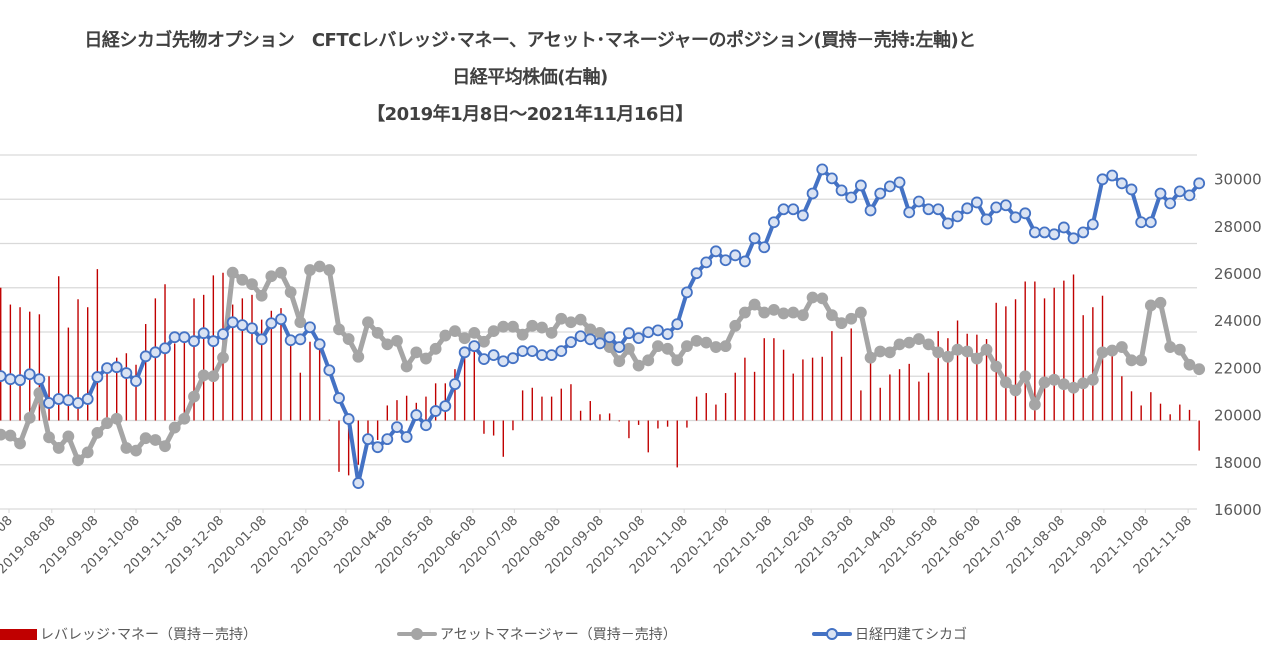 This screenshot has height=668, width=1280. Describe the element at coordinates (889, 634) in the screenshot. I see `legend-item-nikkei: 日経円建てシカゴ` at that location.